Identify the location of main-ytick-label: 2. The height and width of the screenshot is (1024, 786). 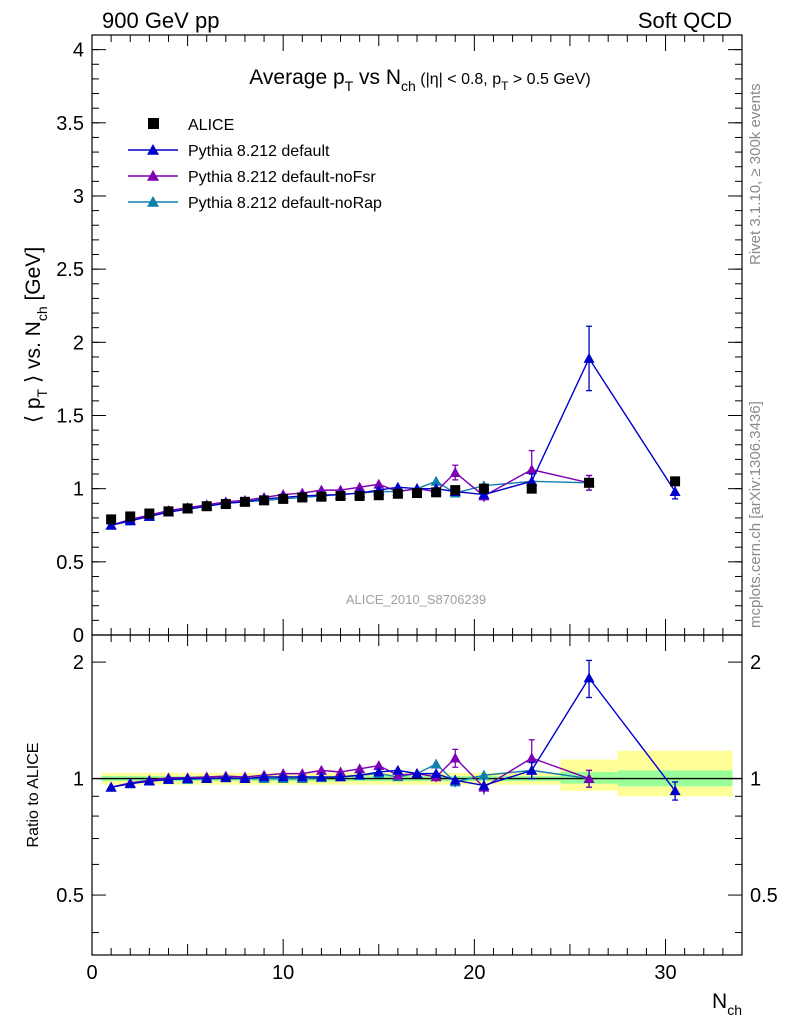
(78, 343).